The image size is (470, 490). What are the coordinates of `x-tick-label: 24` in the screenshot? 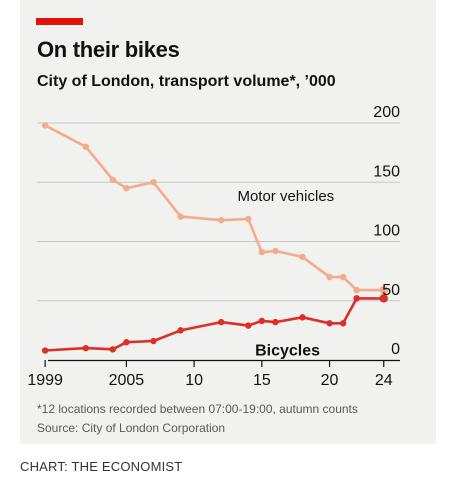 It's located at (384, 380).